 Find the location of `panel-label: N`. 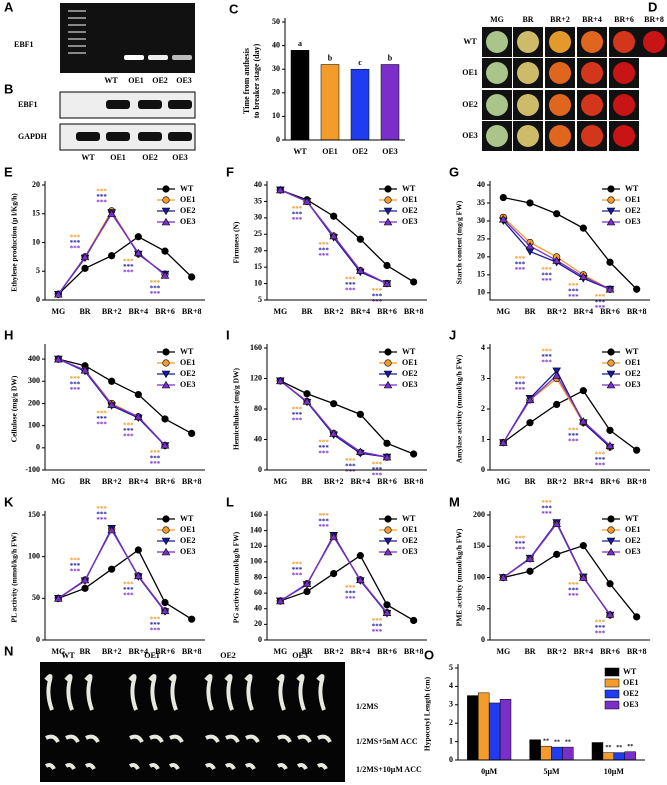

panel-label: N is located at coordinates (8, 650).